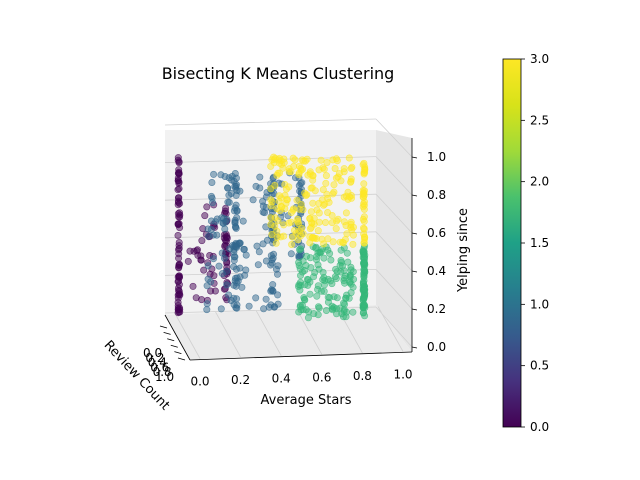 This screenshot has width=640, height=480. Describe the element at coordinates (164, 377) in the screenshot. I see `y-tick-label: 1.0` at that location.